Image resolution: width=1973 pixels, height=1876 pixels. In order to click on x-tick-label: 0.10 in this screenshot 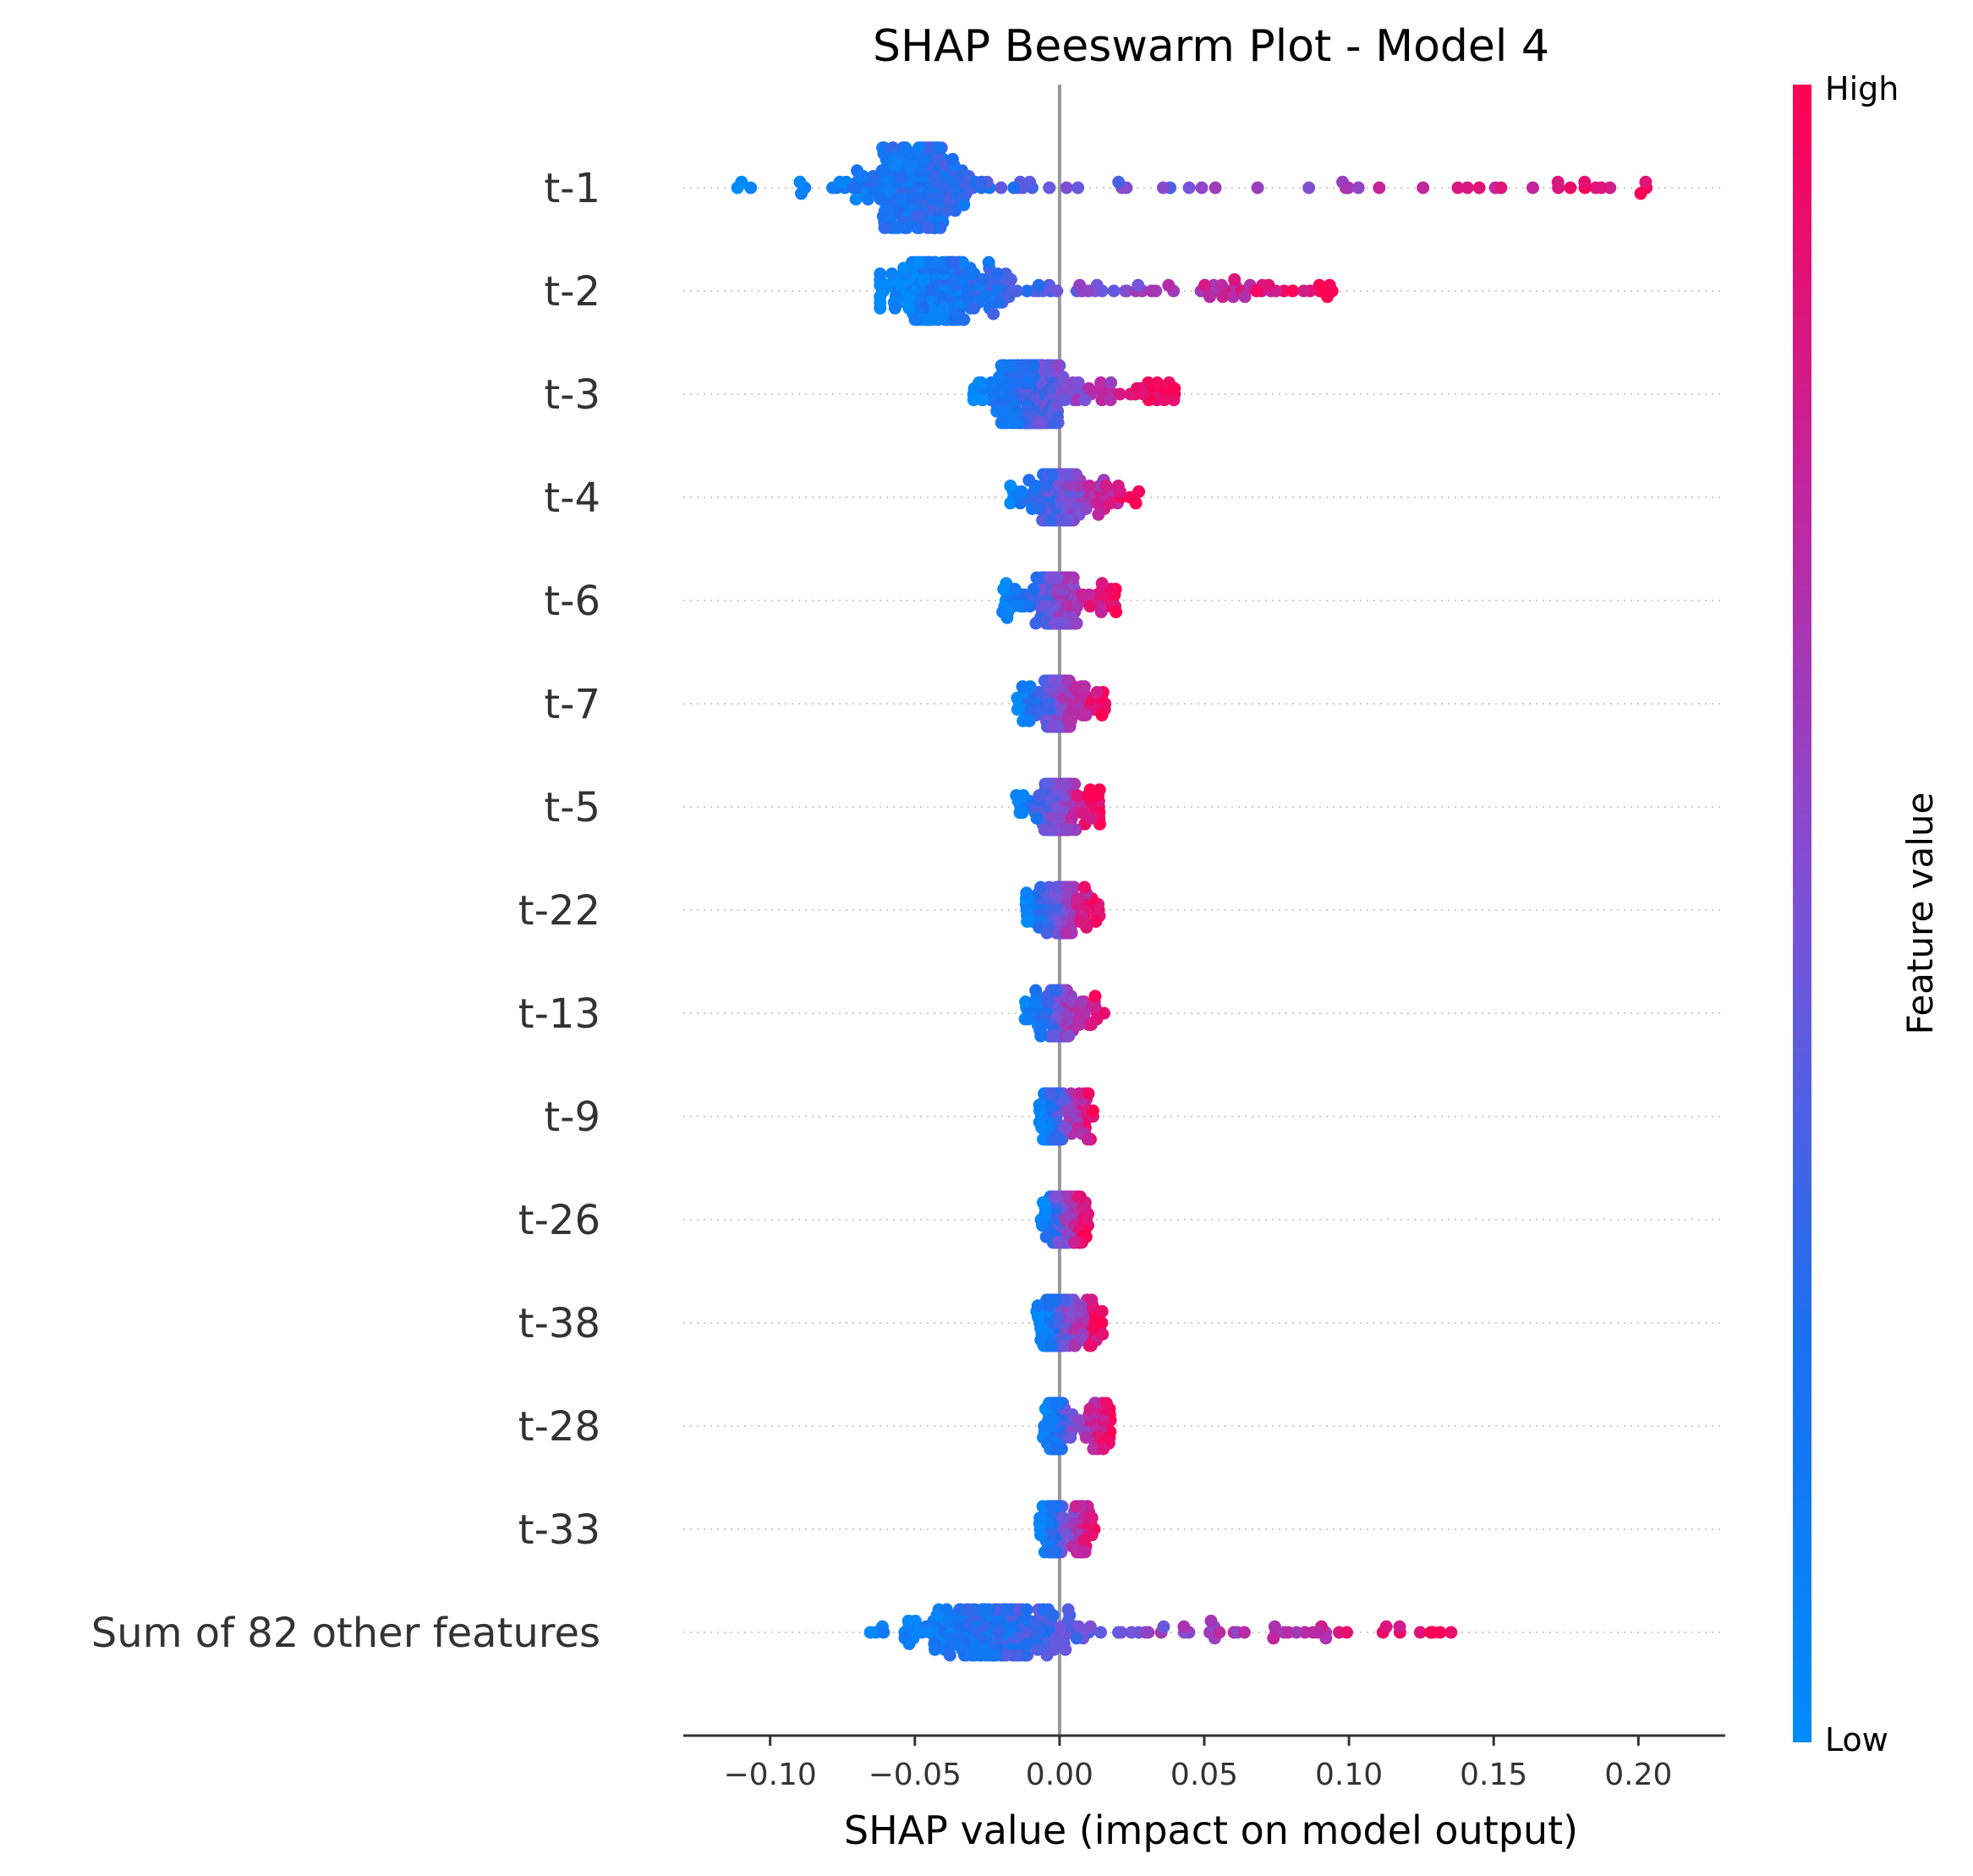, I will do `click(1349, 1775)`.